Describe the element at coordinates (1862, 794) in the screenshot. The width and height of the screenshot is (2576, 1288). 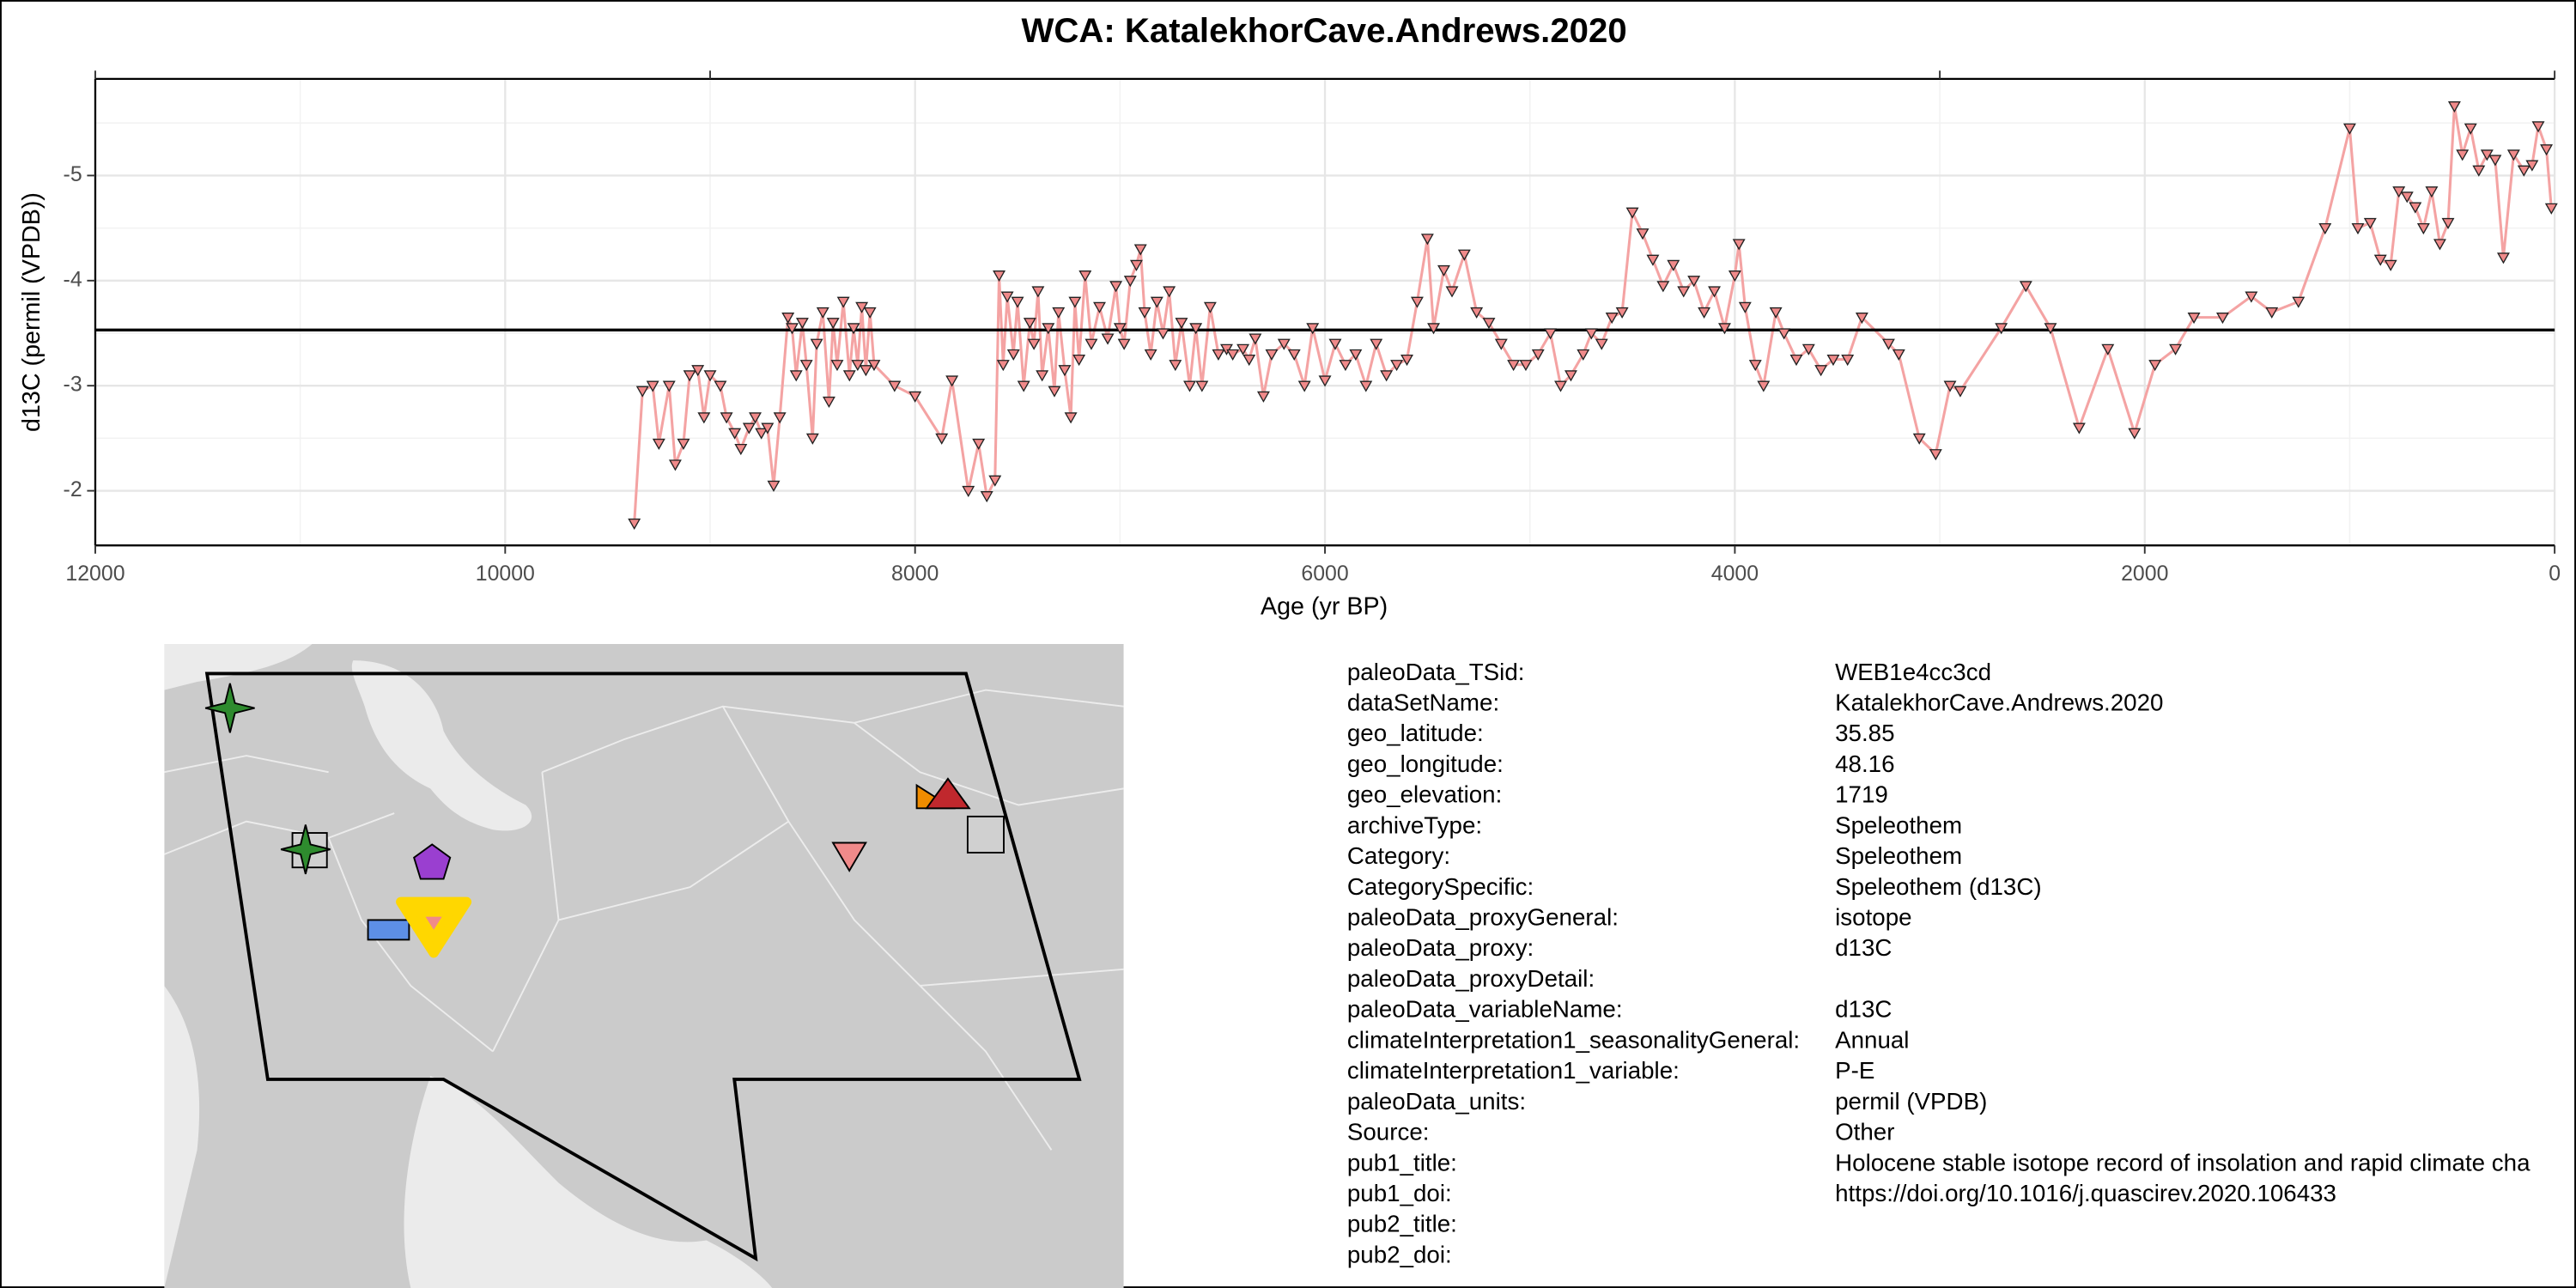
I see `field-value: 1719` at that location.